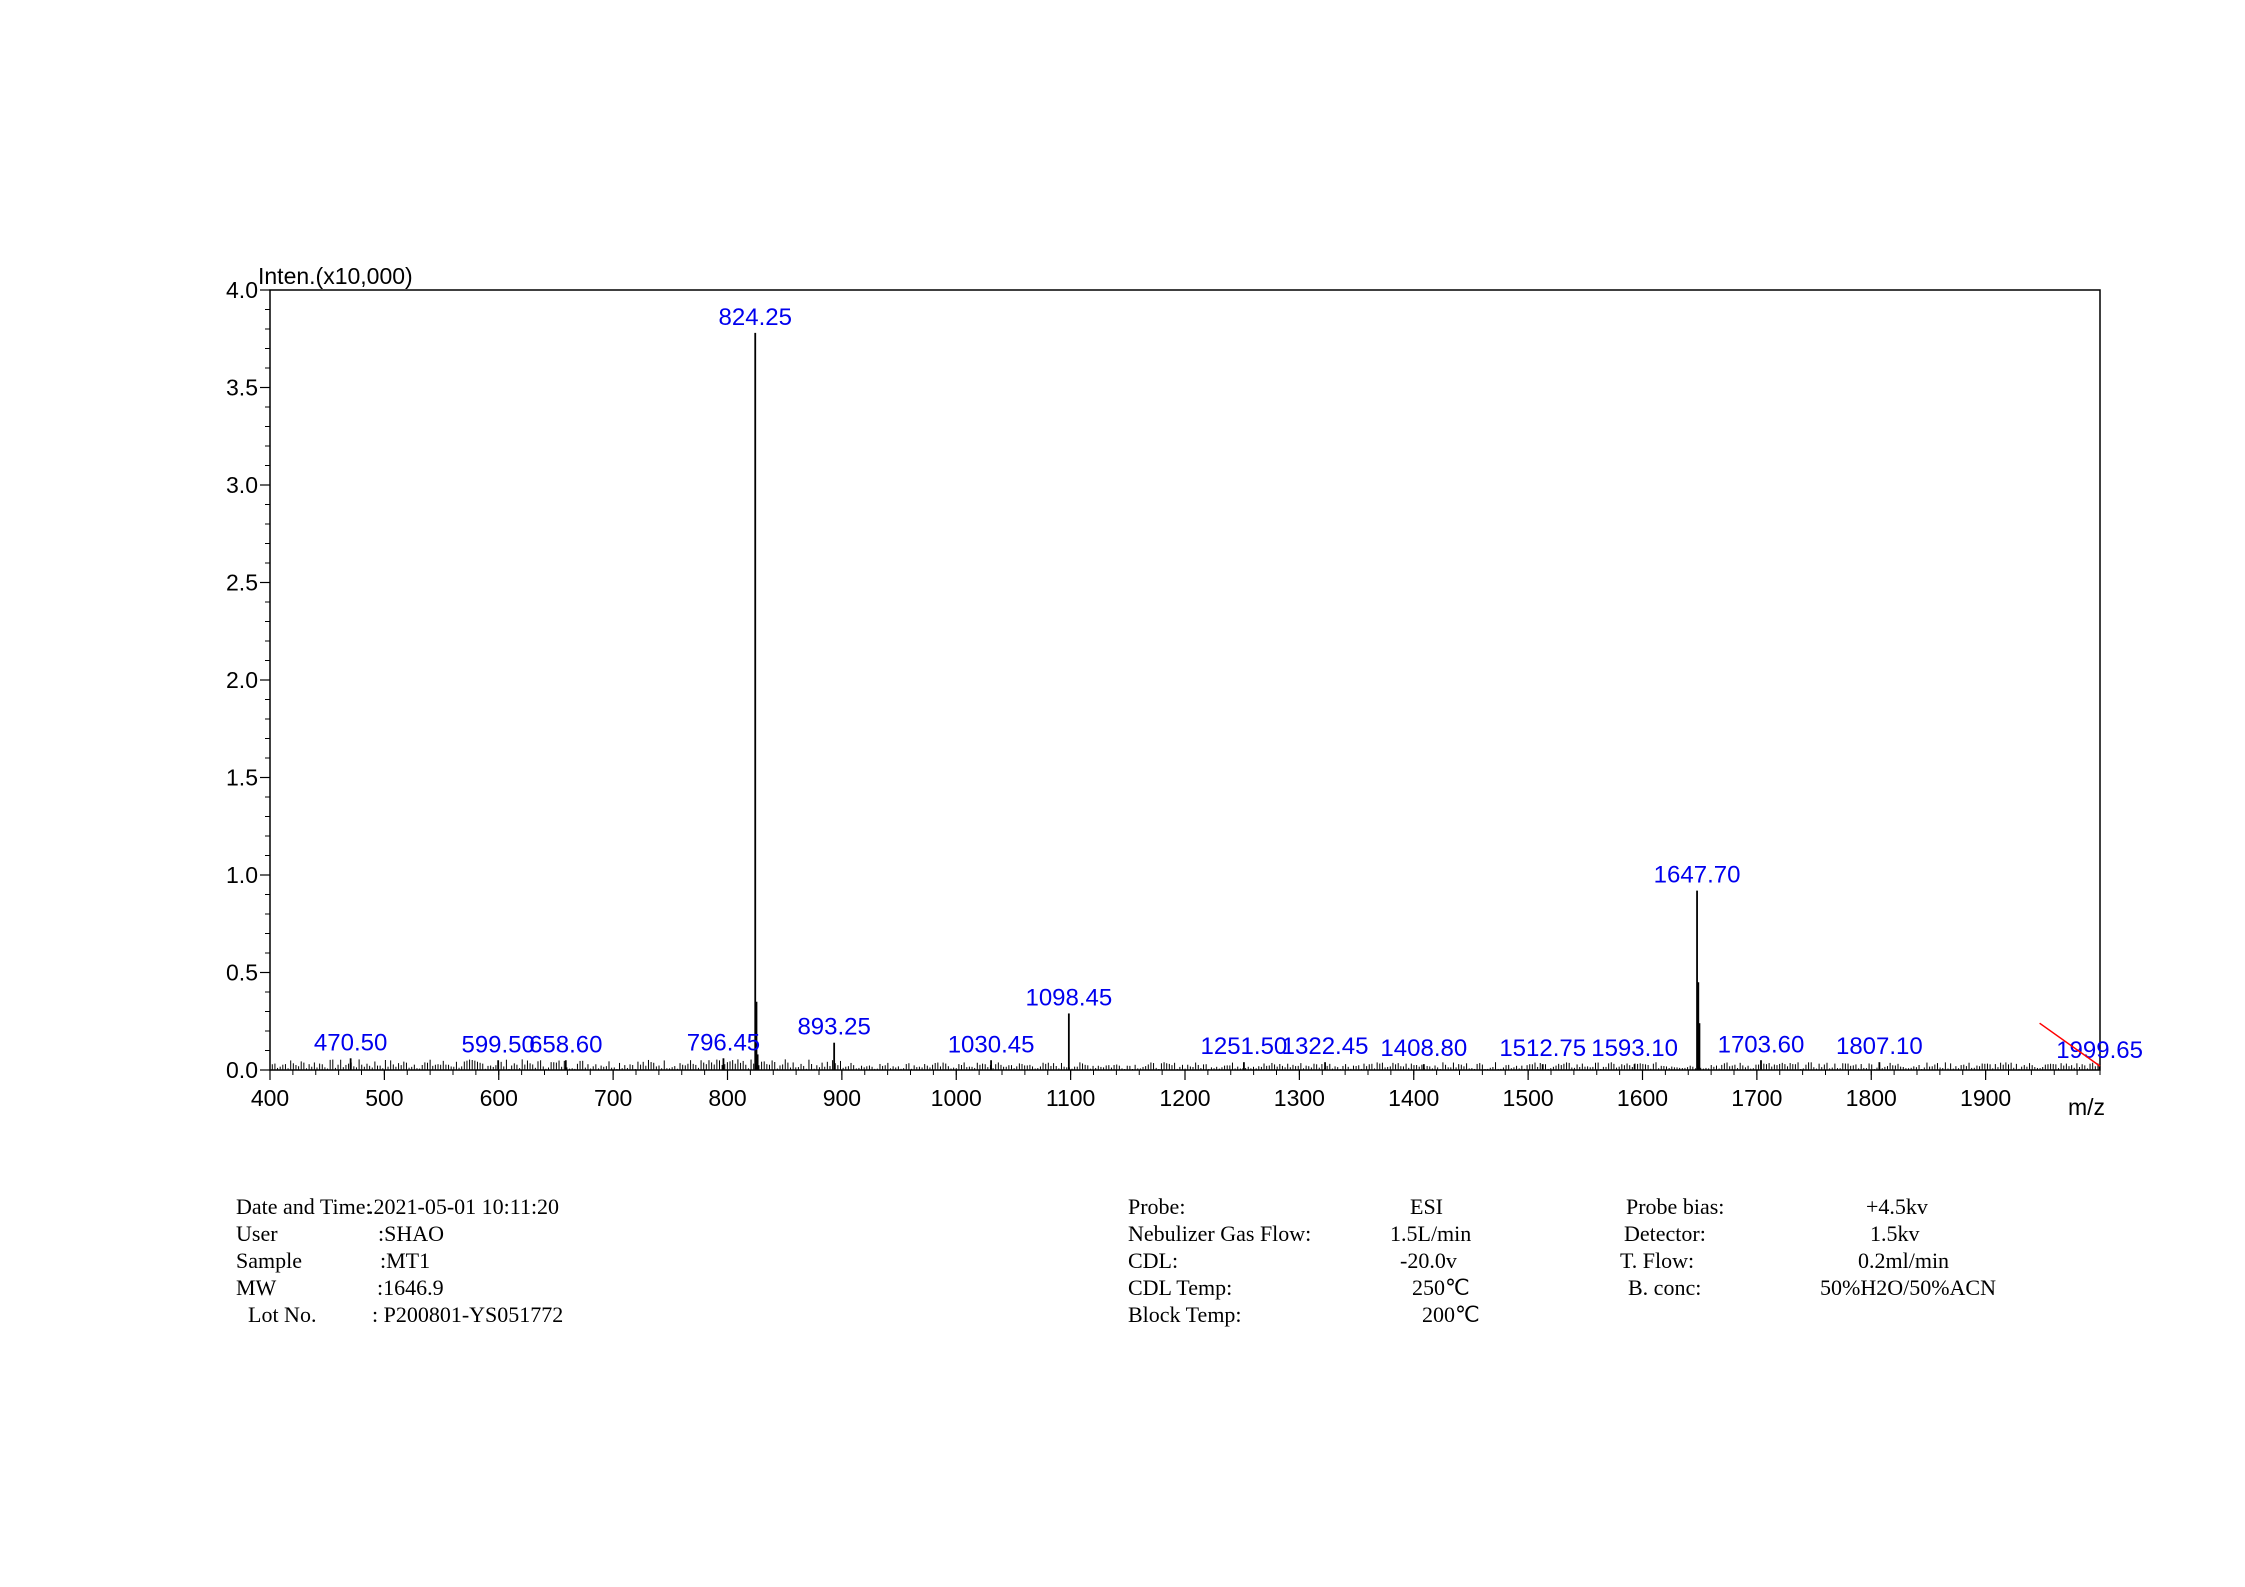 The image size is (2245, 1587). Describe the element at coordinates (270, 1098) in the screenshot. I see `x-tick-label: 400` at that location.